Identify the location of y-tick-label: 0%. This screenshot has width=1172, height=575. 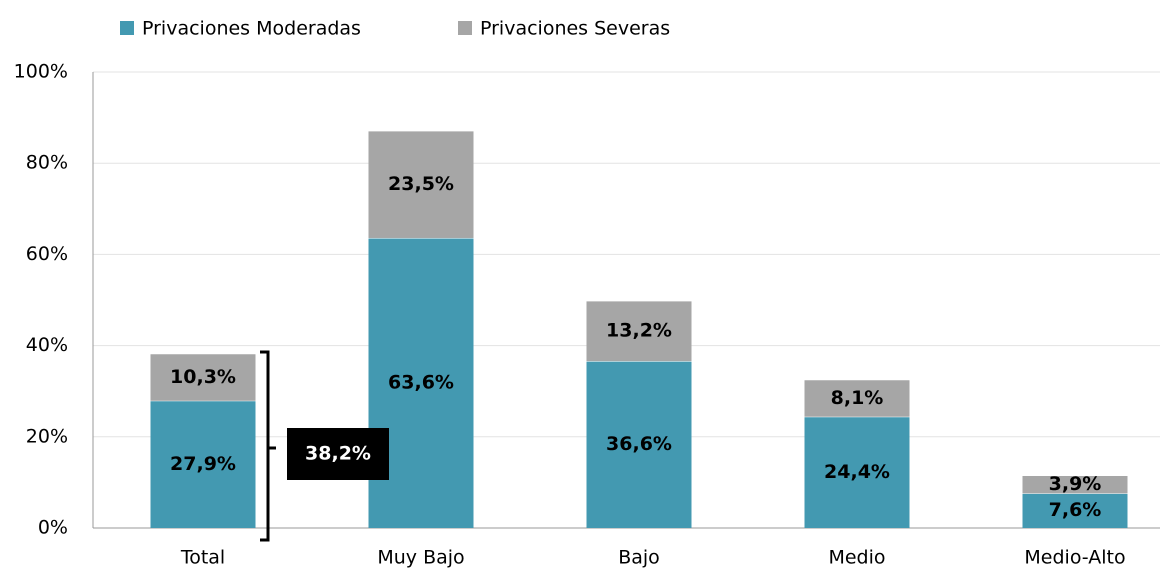
(53, 528).